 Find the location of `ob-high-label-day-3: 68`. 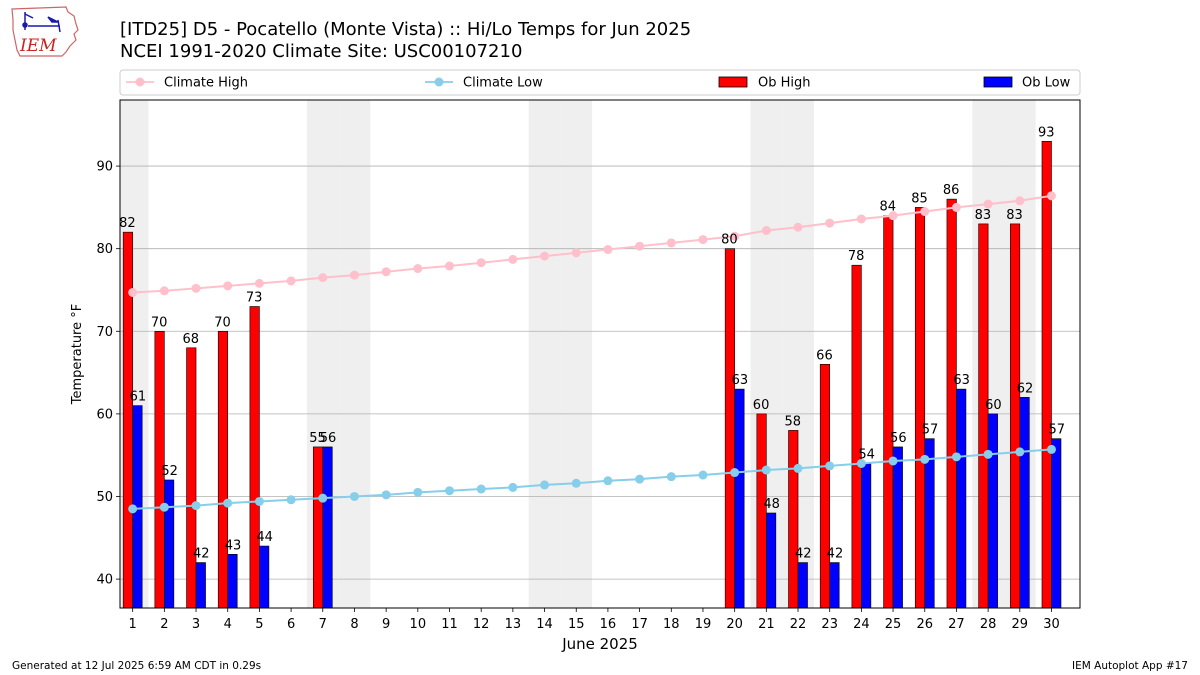

ob-high-label-day-3: 68 is located at coordinates (191, 339).